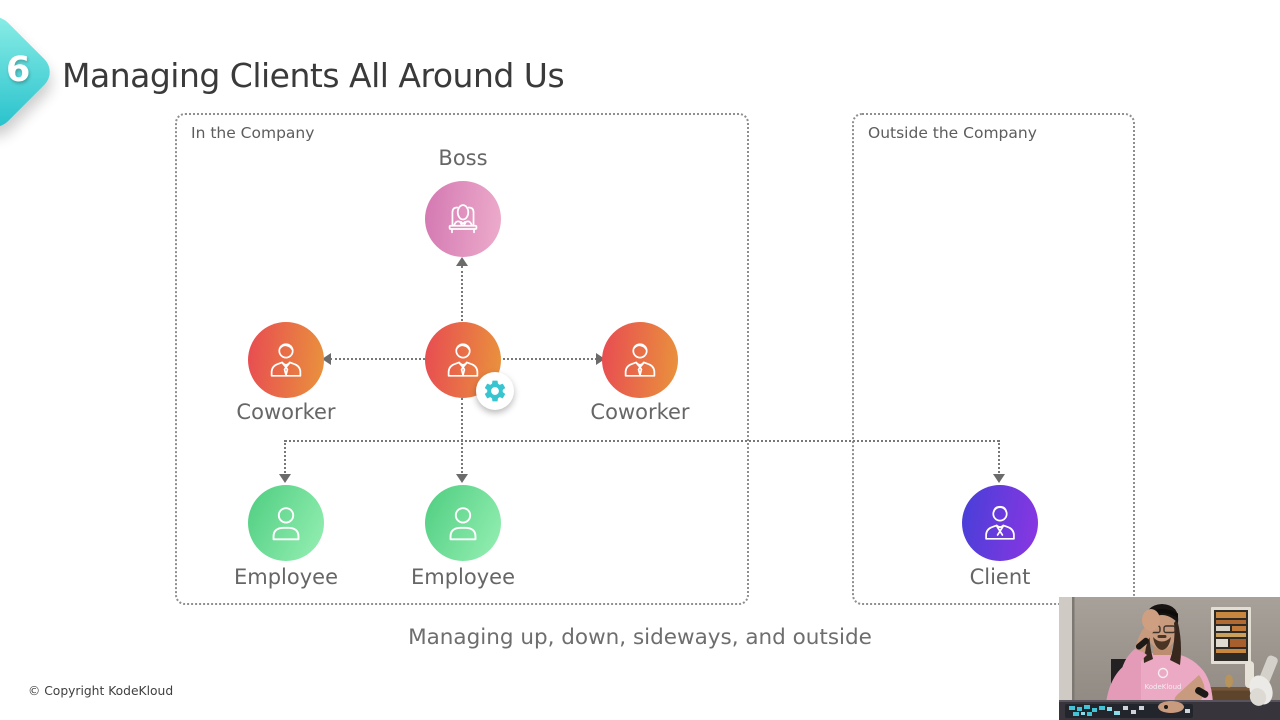 The image size is (1280, 720). I want to click on page-title: Managing Clients All Around Us, so click(313, 75).